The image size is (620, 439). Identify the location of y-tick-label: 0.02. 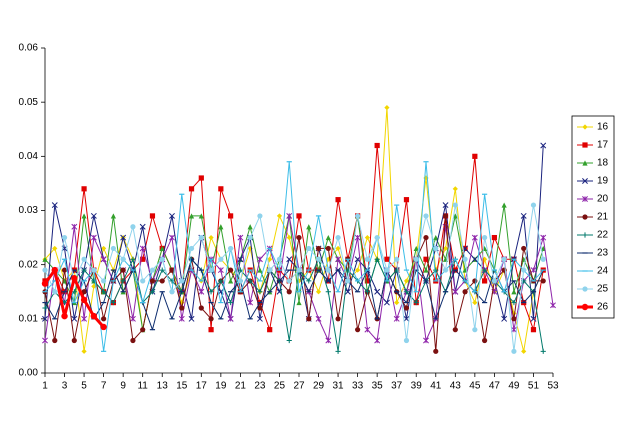
(29, 264).